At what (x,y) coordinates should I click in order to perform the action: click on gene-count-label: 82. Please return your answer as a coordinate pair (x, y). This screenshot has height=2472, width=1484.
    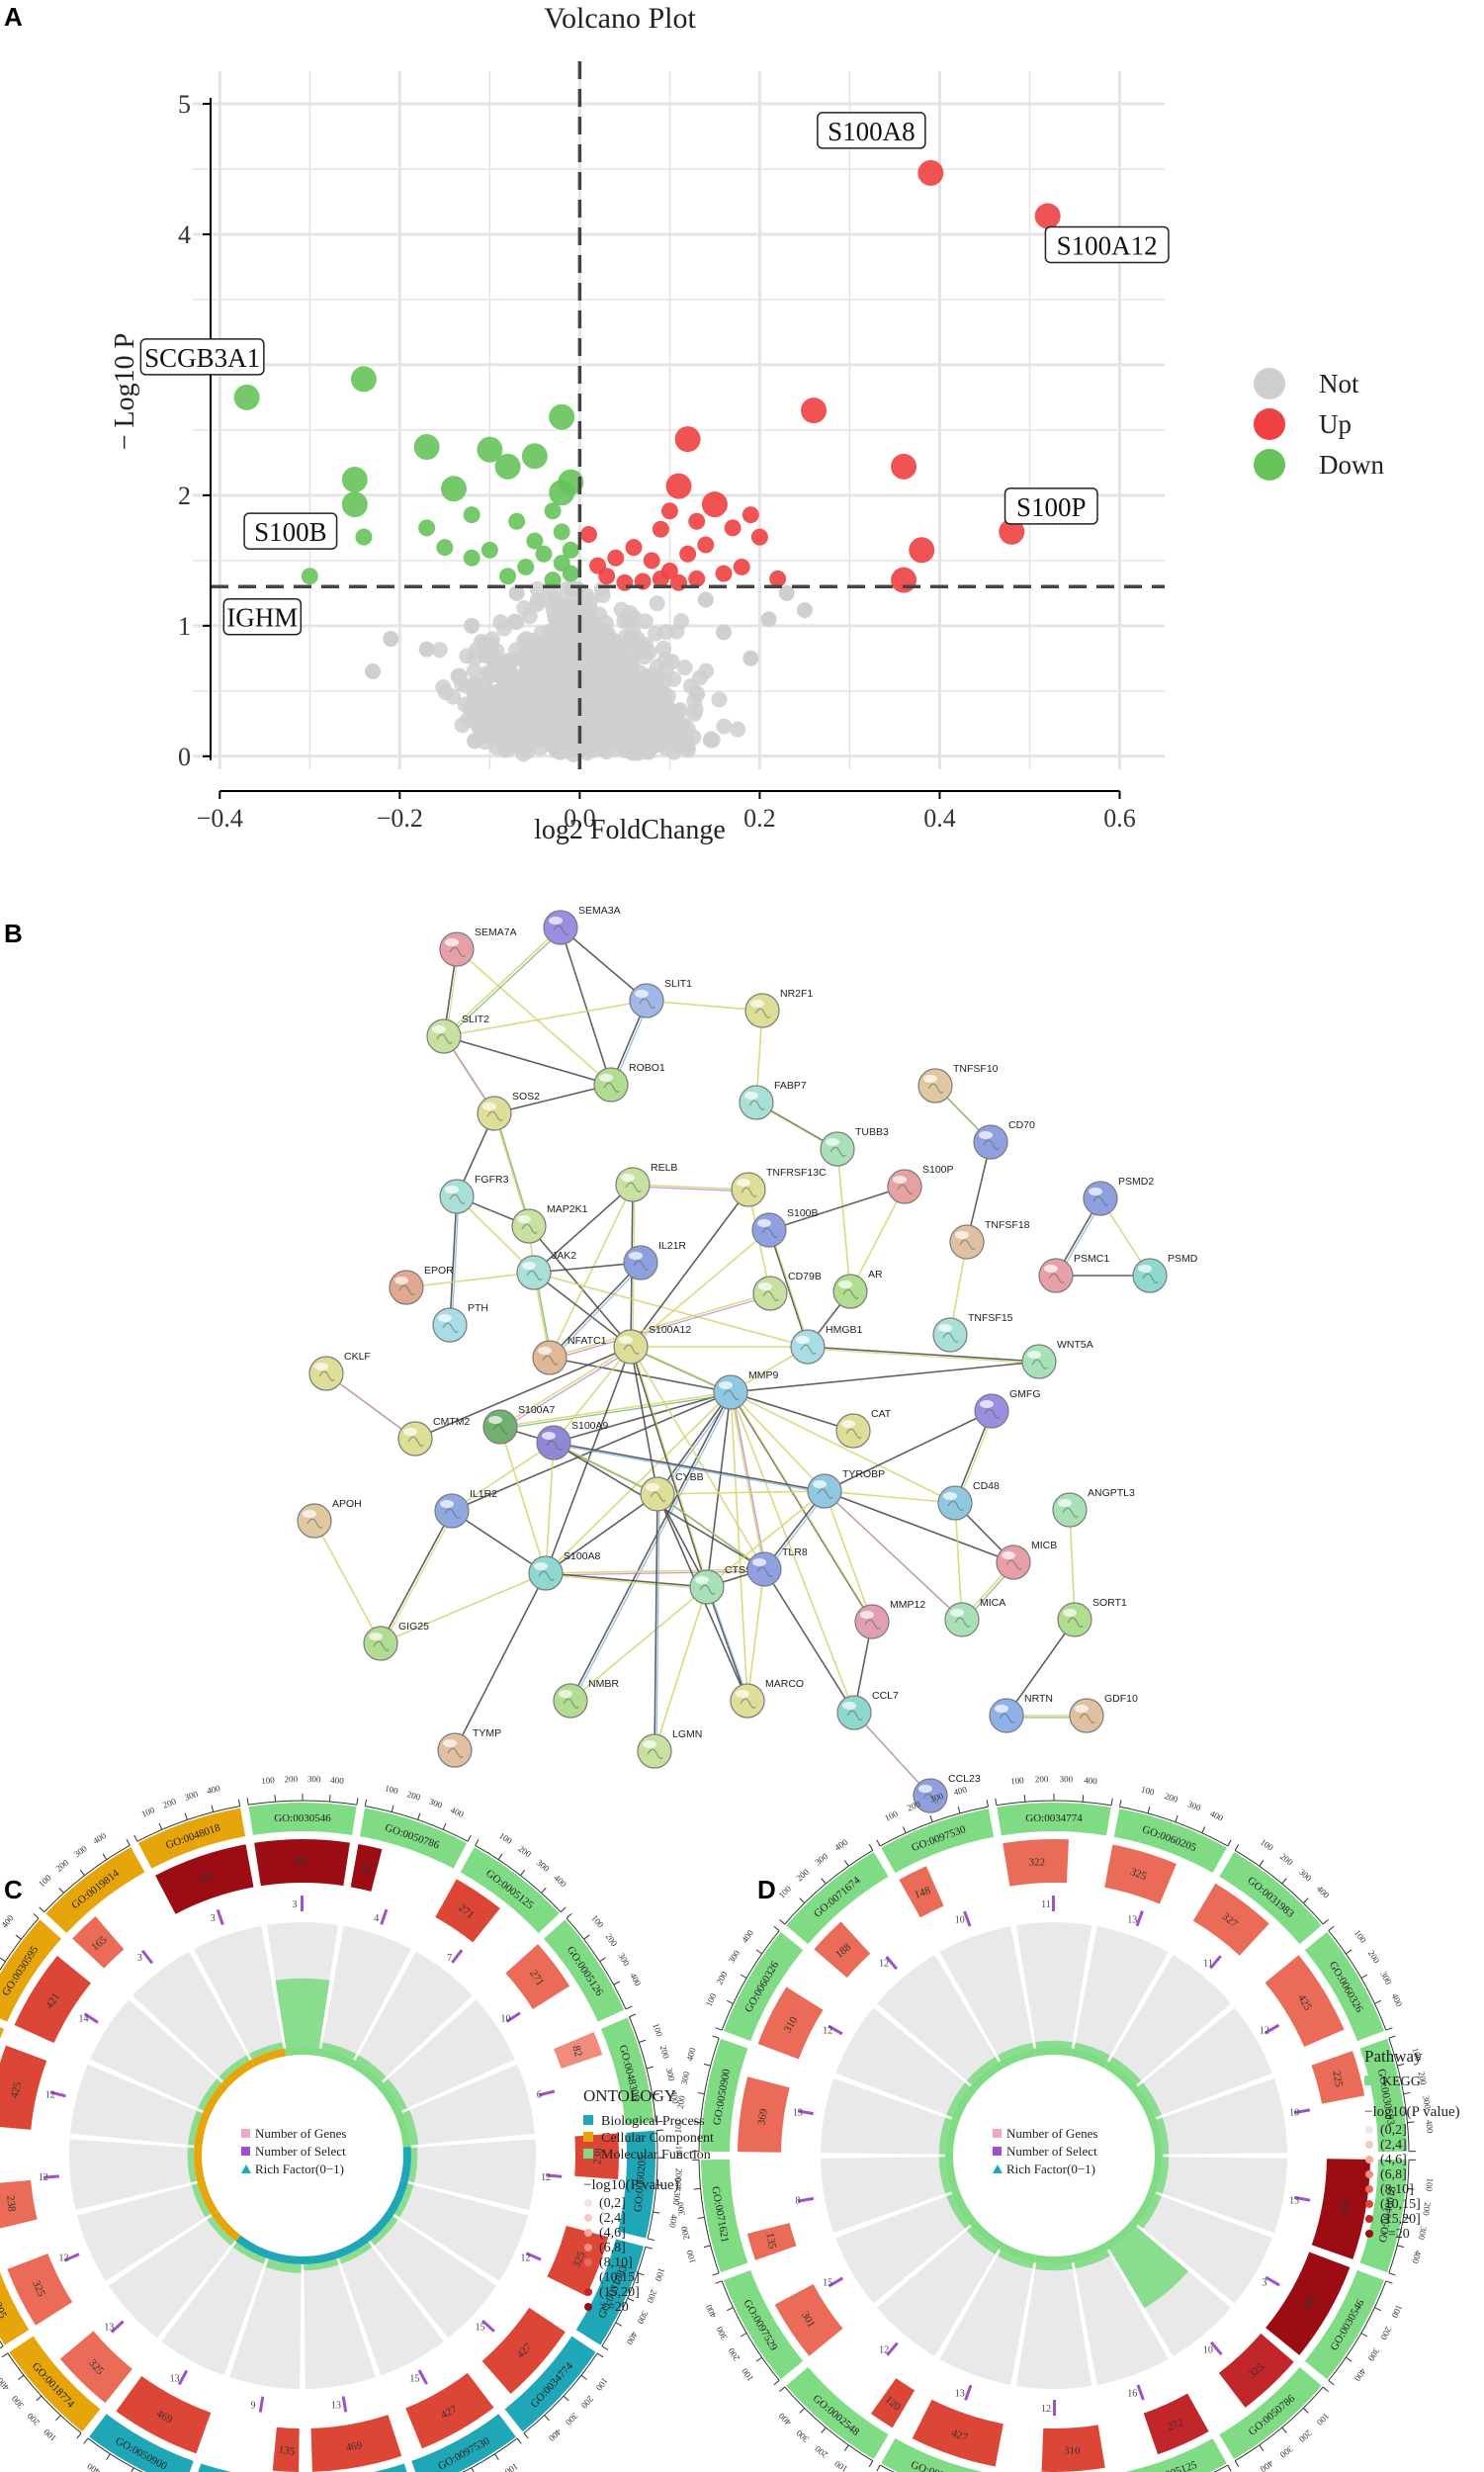
    Looking at the image, I should click on (576, 2052).